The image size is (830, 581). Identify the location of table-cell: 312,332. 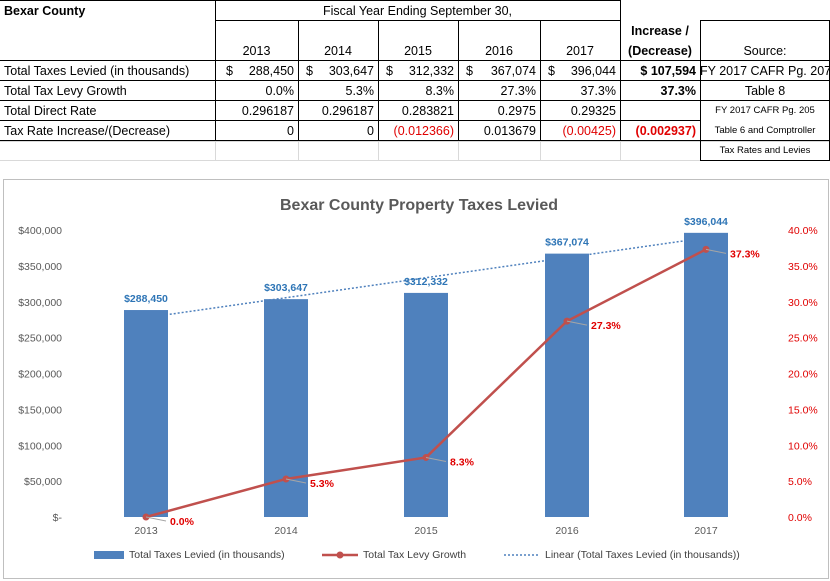
(431, 71).